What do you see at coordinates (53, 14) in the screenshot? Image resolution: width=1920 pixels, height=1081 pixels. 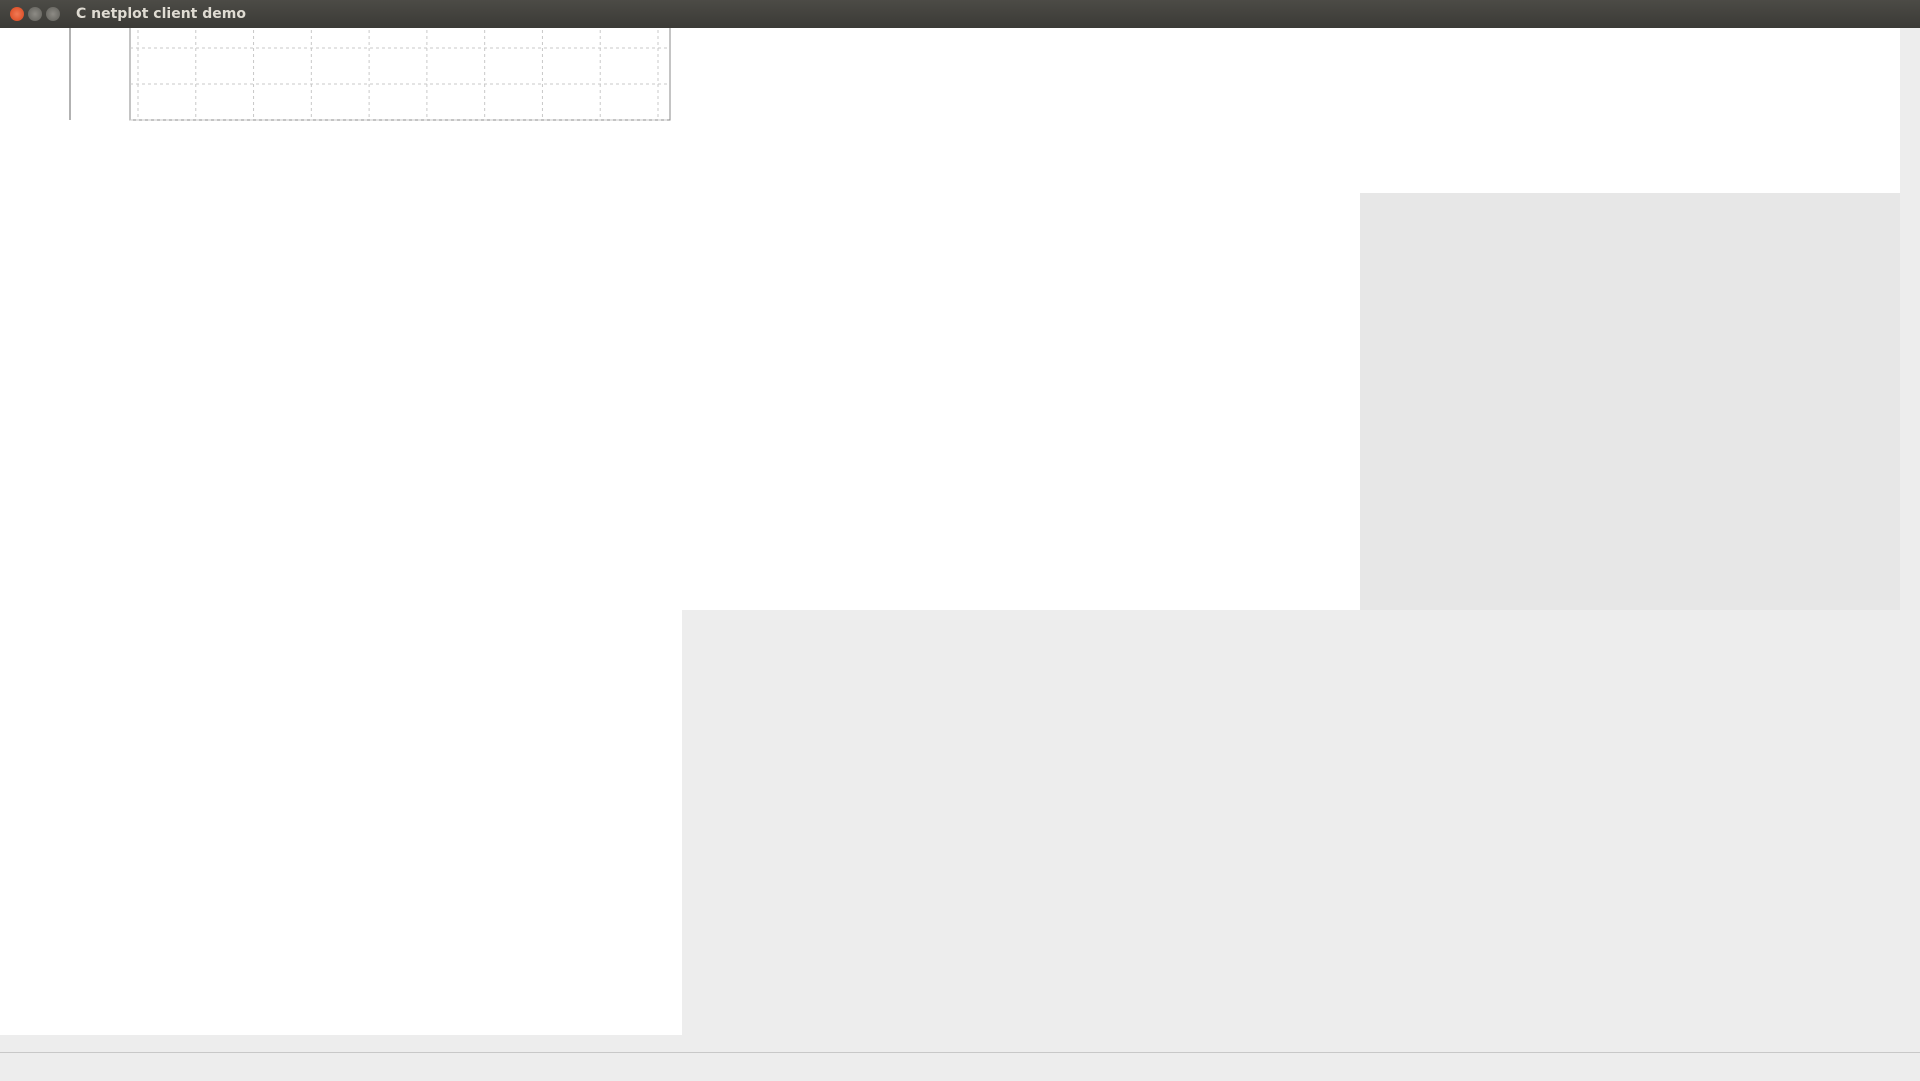 I see `maximize-window-button` at bounding box center [53, 14].